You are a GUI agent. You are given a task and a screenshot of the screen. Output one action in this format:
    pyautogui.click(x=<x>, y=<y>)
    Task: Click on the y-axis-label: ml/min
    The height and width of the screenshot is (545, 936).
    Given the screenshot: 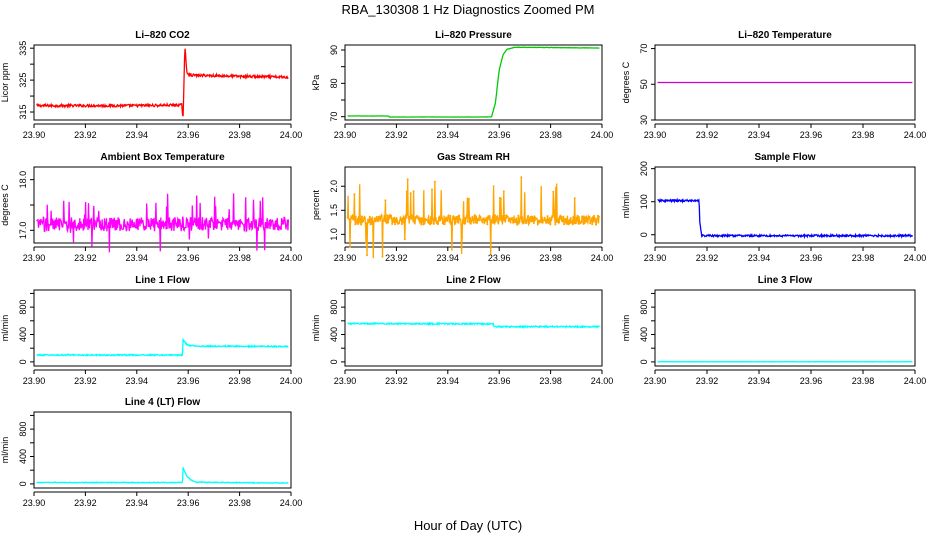 What is the action you would take?
    pyautogui.click(x=5, y=450)
    